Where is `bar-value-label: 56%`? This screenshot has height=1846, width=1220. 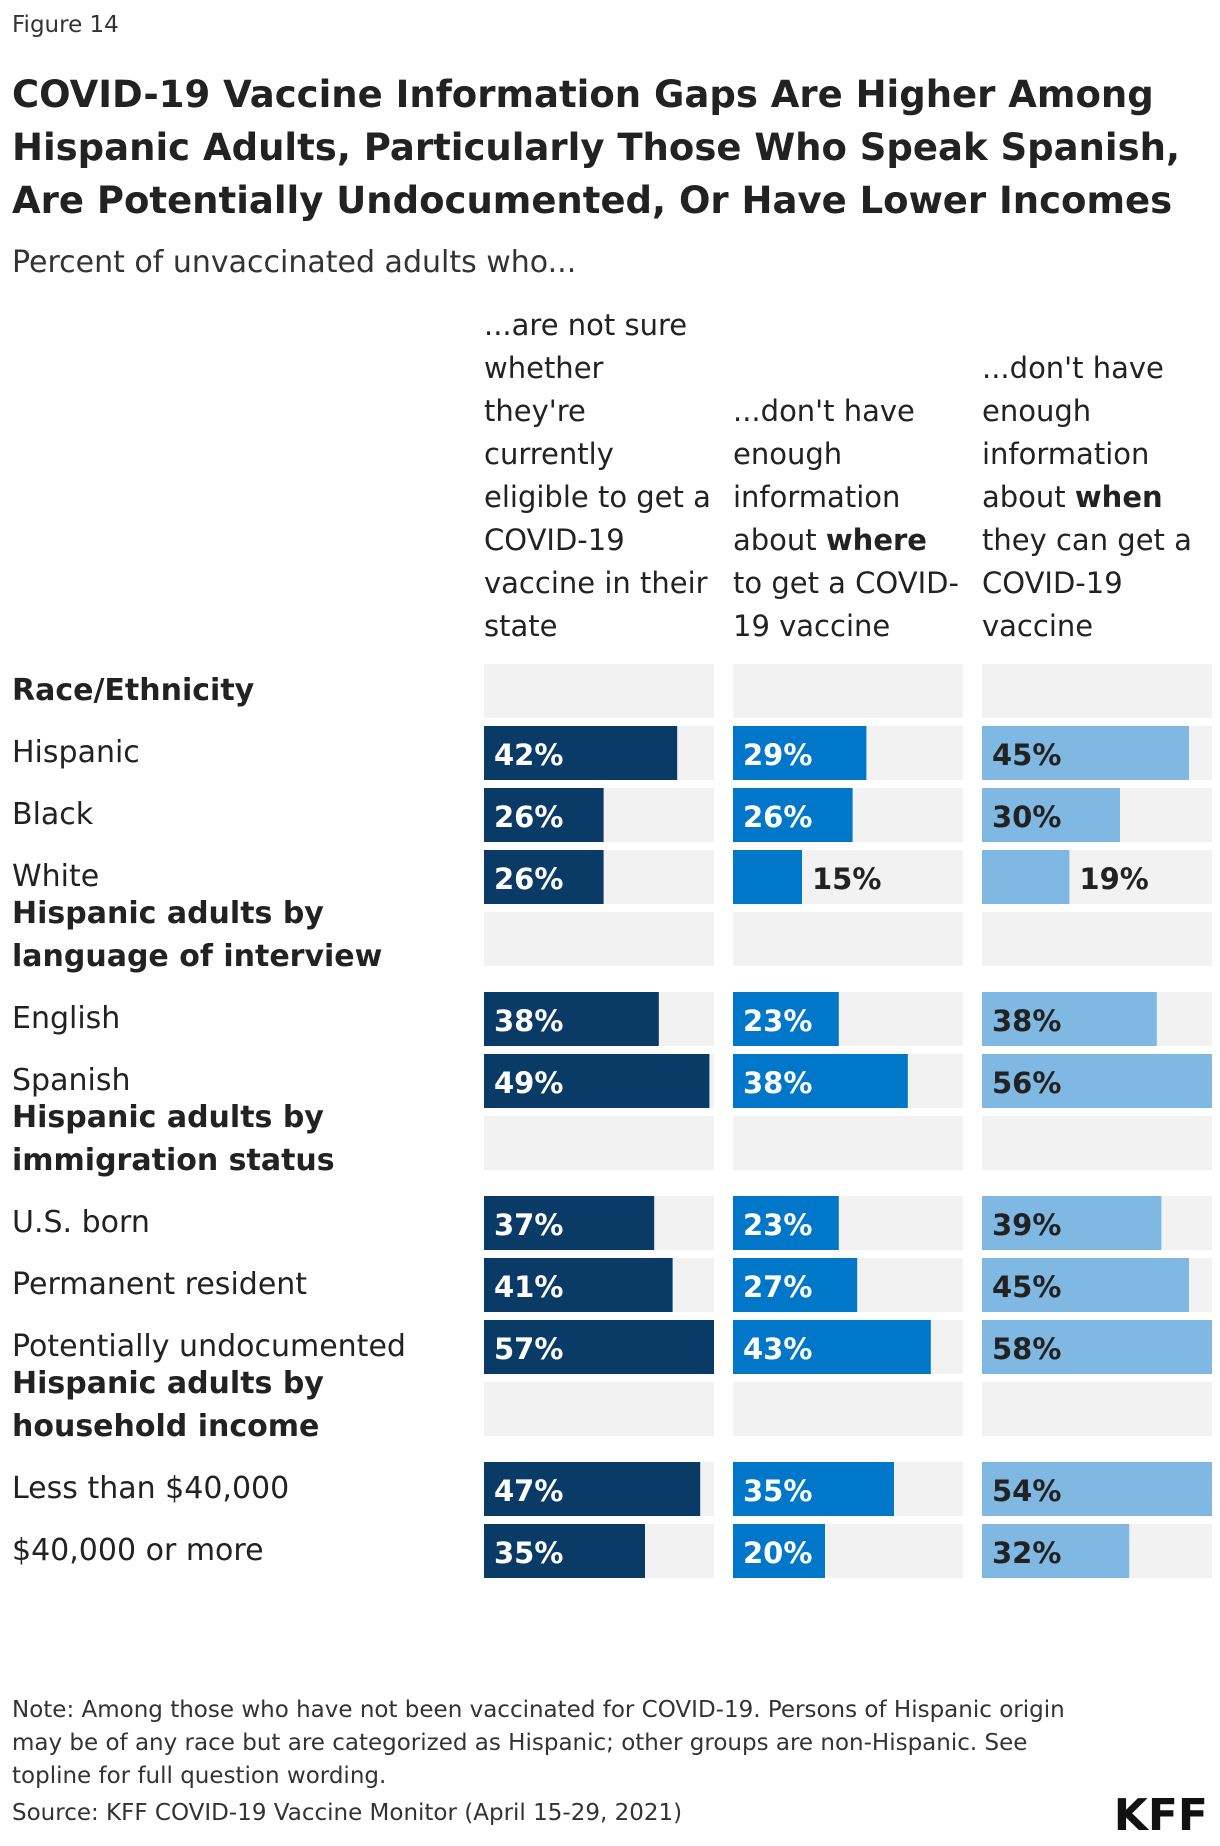 bar-value-label: 56% is located at coordinates (1026, 1083).